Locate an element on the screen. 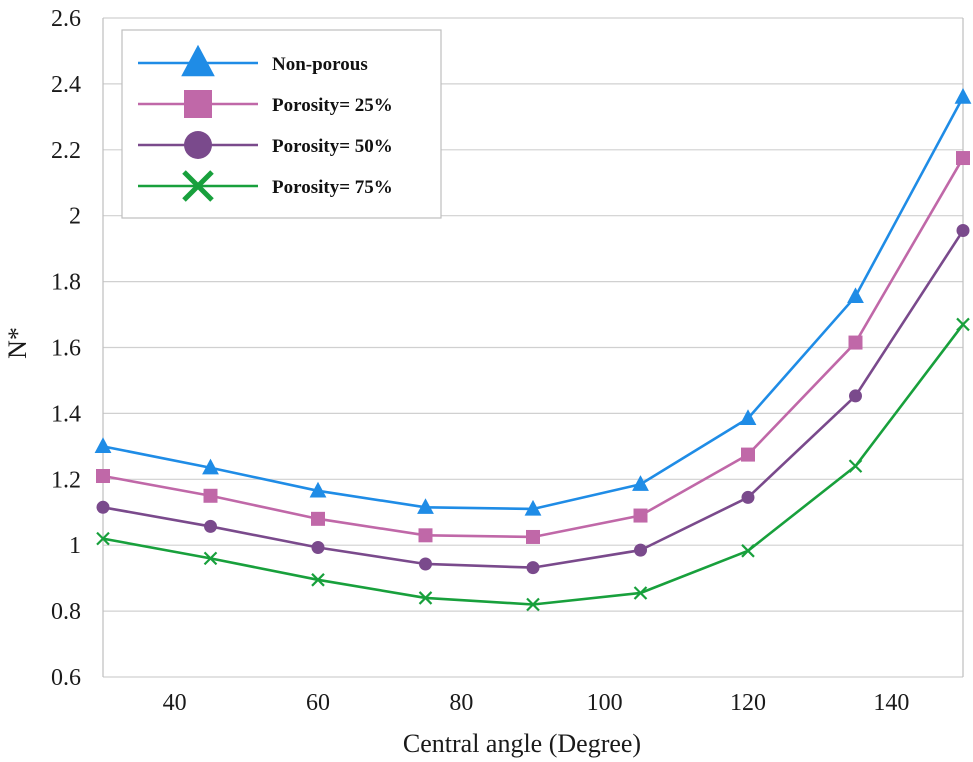 The height and width of the screenshot is (762, 973). y-tick-label: 2 is located at coordinates (75, 217).